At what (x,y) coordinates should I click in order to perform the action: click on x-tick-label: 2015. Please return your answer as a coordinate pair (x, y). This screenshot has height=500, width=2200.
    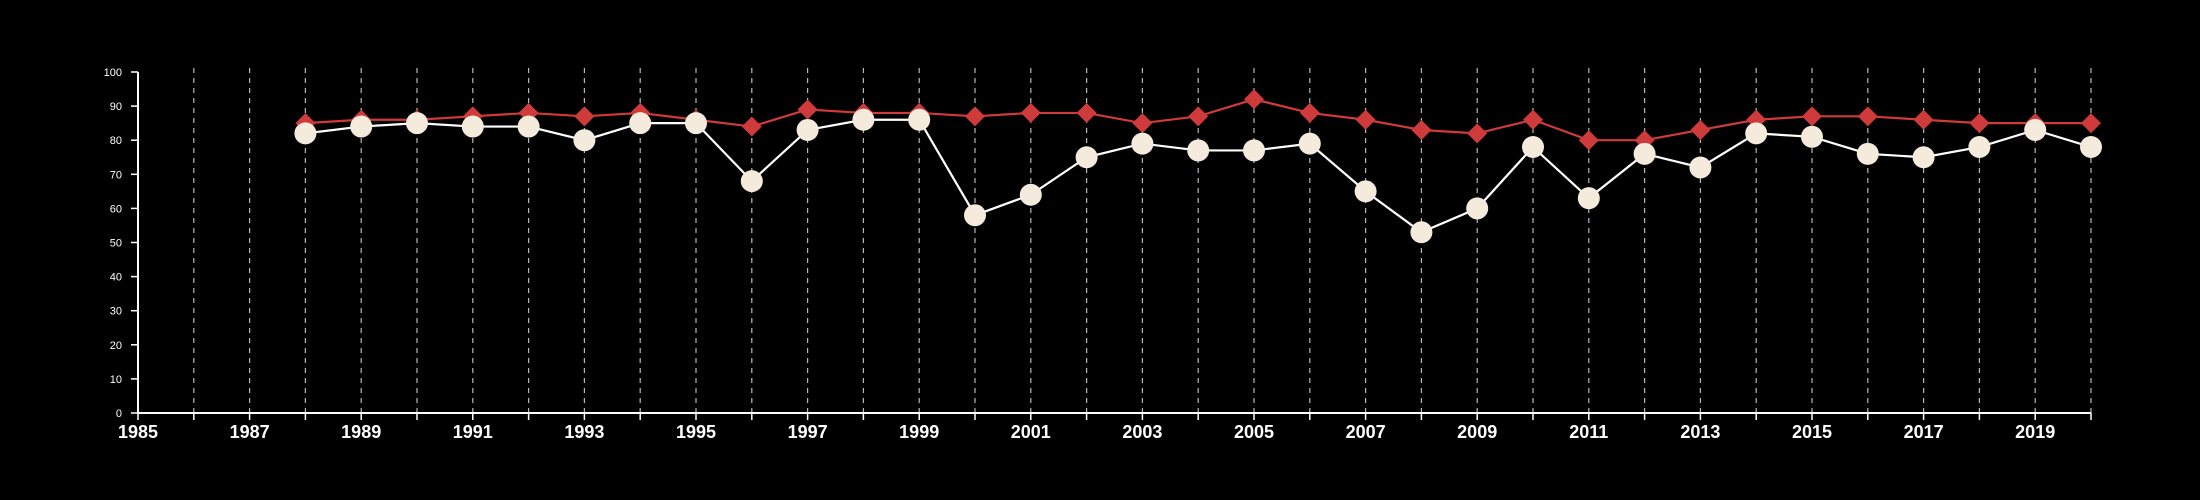
    Looking at the image, I should click on (1812, 432).